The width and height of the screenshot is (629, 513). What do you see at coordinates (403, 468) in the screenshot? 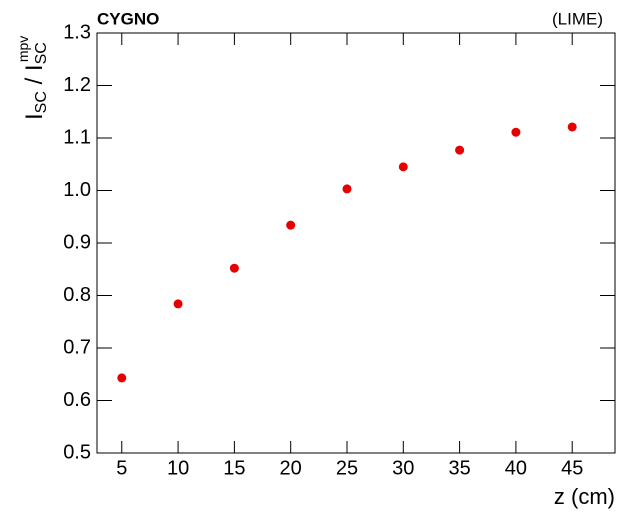
I see `x-tick-label: 30` at bounding box center [403, 468].